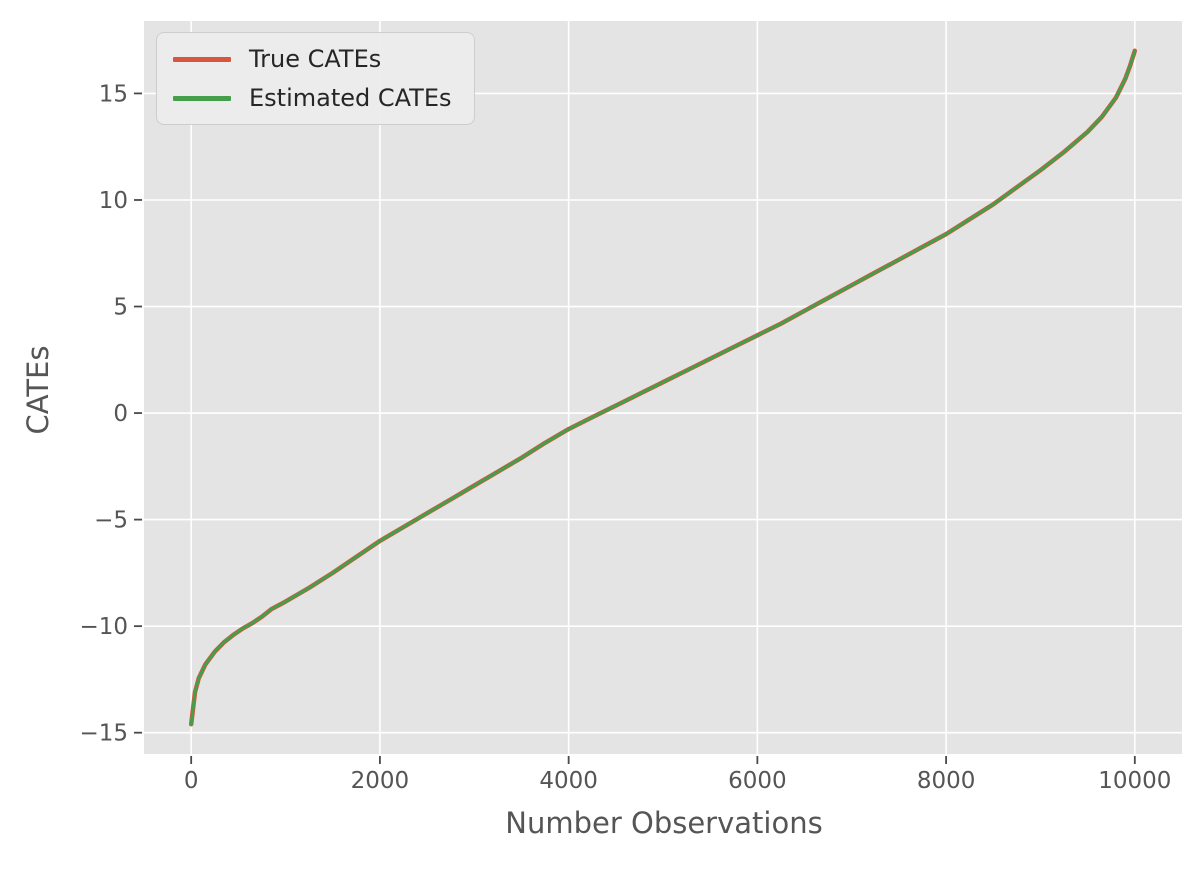 The image size is (1202, 869). I want to click on y-tick-label: 15, so click(113, 94).